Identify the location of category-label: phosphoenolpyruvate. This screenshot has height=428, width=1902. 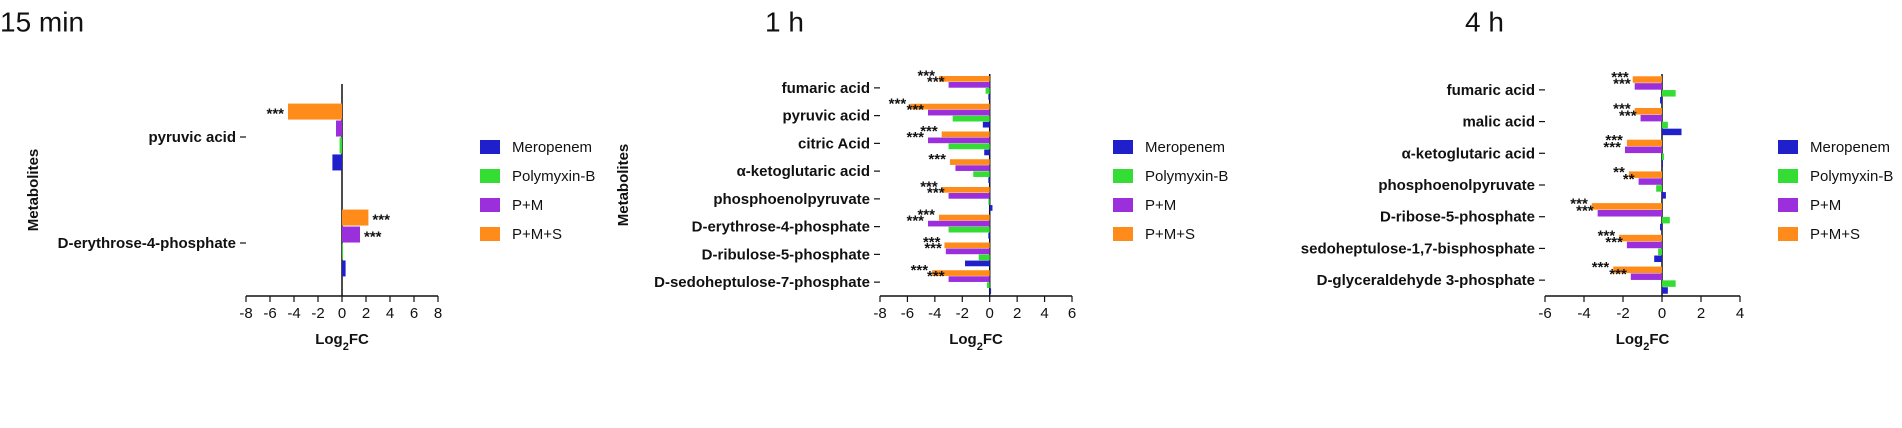
(1456, 185).